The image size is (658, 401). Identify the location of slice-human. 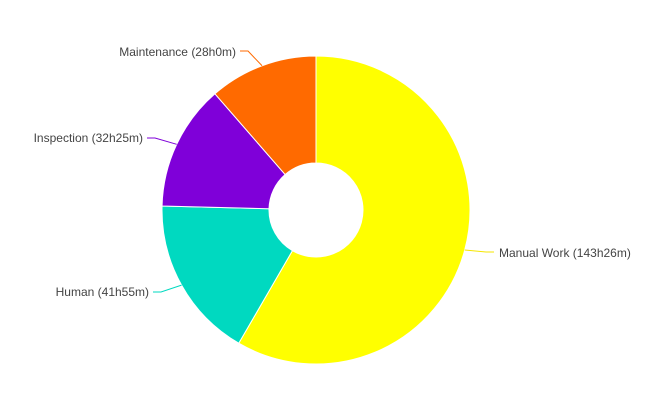
(227, 274).